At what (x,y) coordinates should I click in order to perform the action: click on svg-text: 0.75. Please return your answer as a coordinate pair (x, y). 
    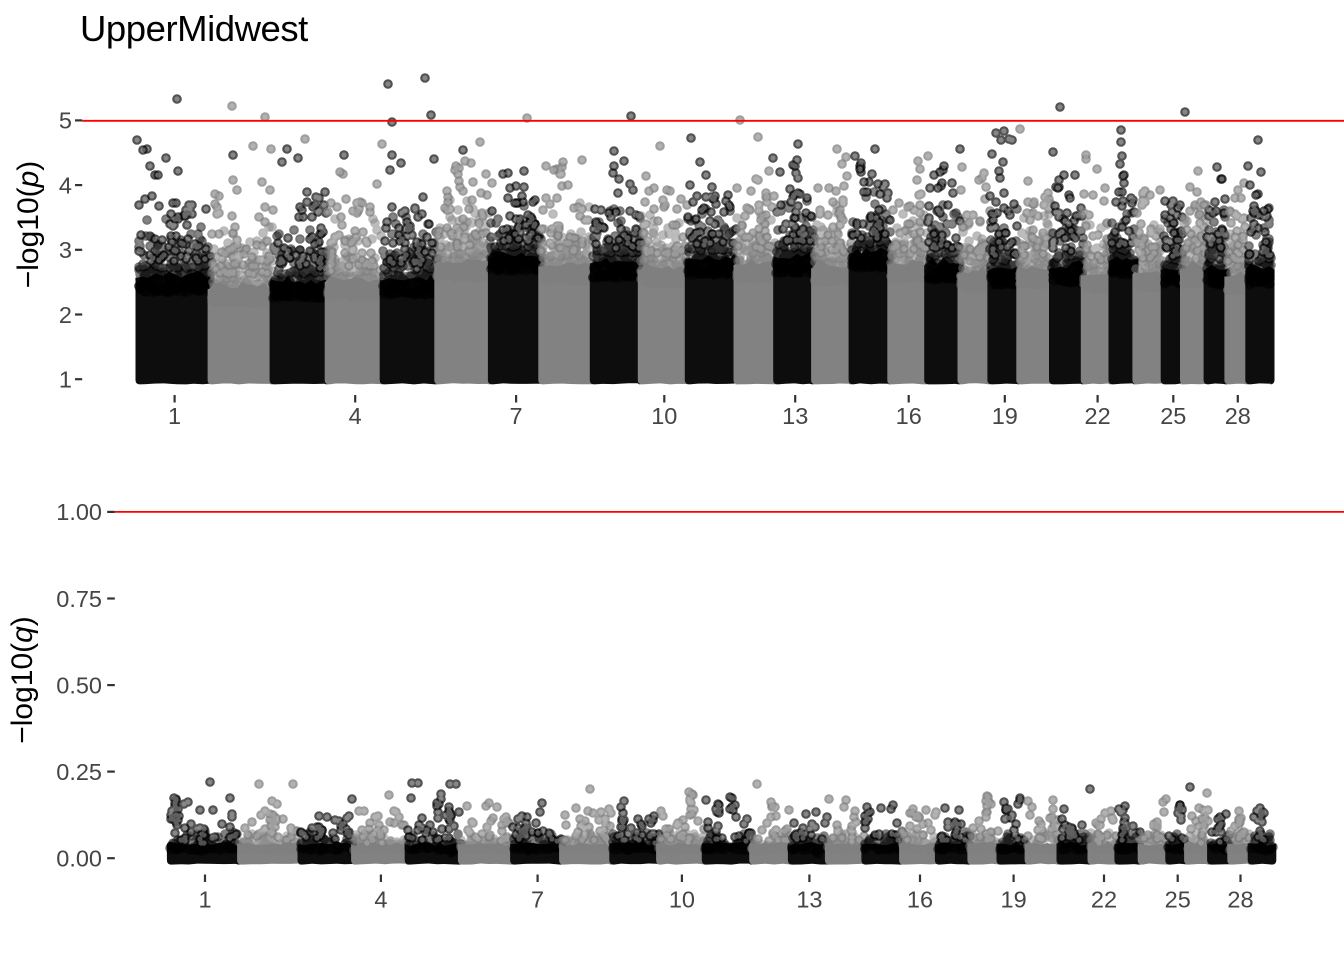
    Looking at the image, I should click on (79, 599).